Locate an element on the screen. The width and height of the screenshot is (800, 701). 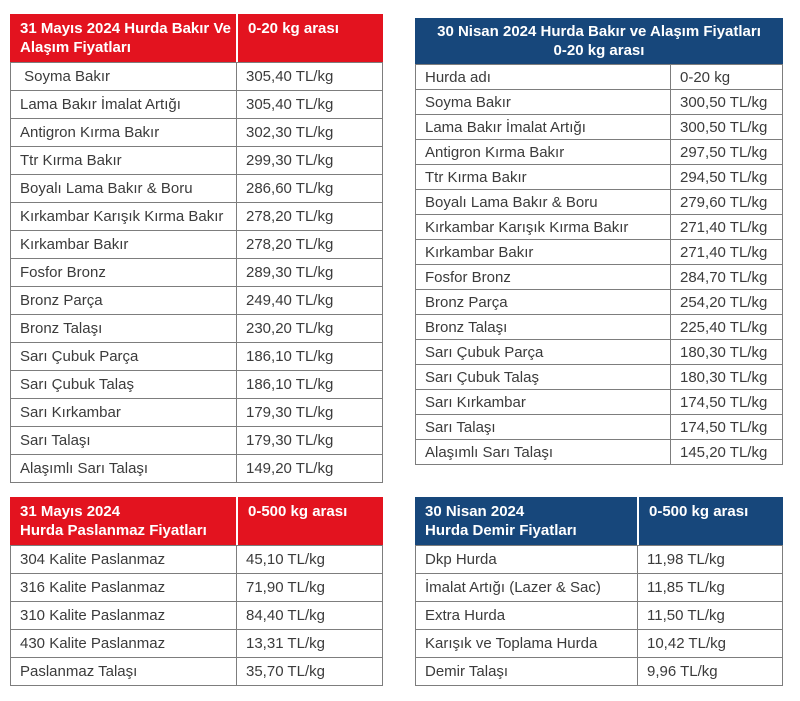
item-price-cell: 254,20 TL/kg is located at coordinates (726, 302).